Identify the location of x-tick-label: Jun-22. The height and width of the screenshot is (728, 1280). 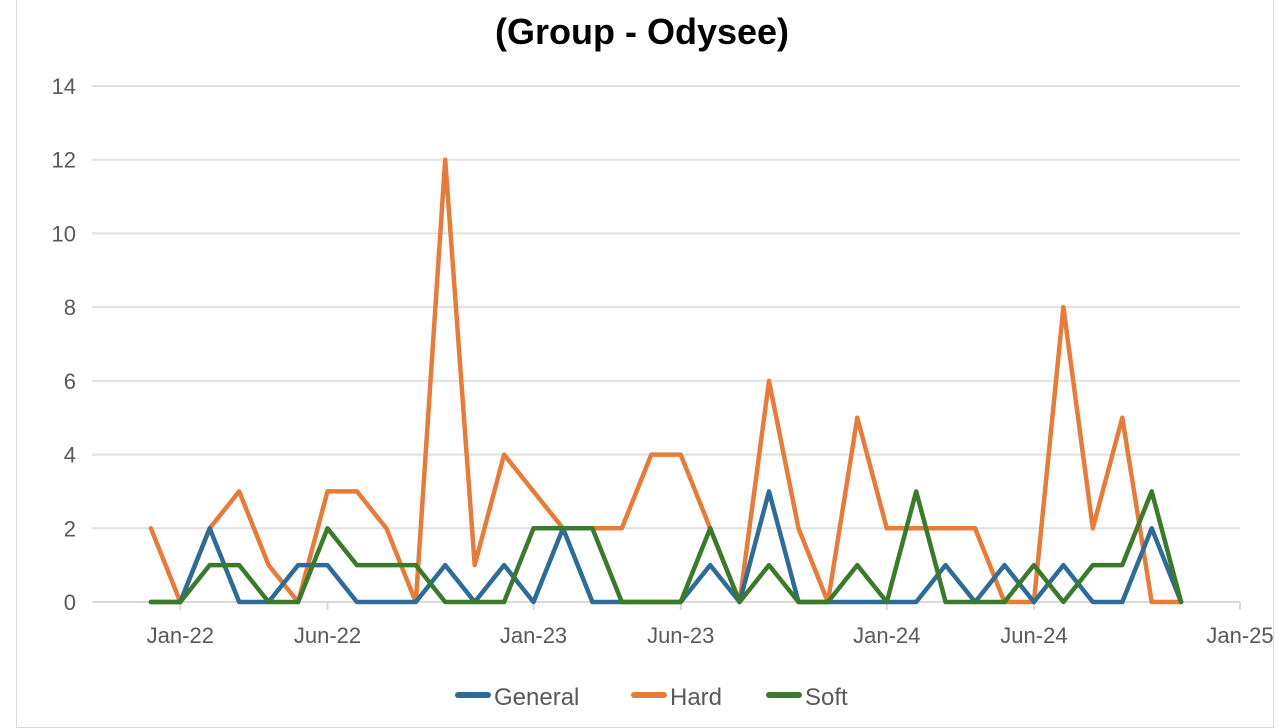
(327, 635).